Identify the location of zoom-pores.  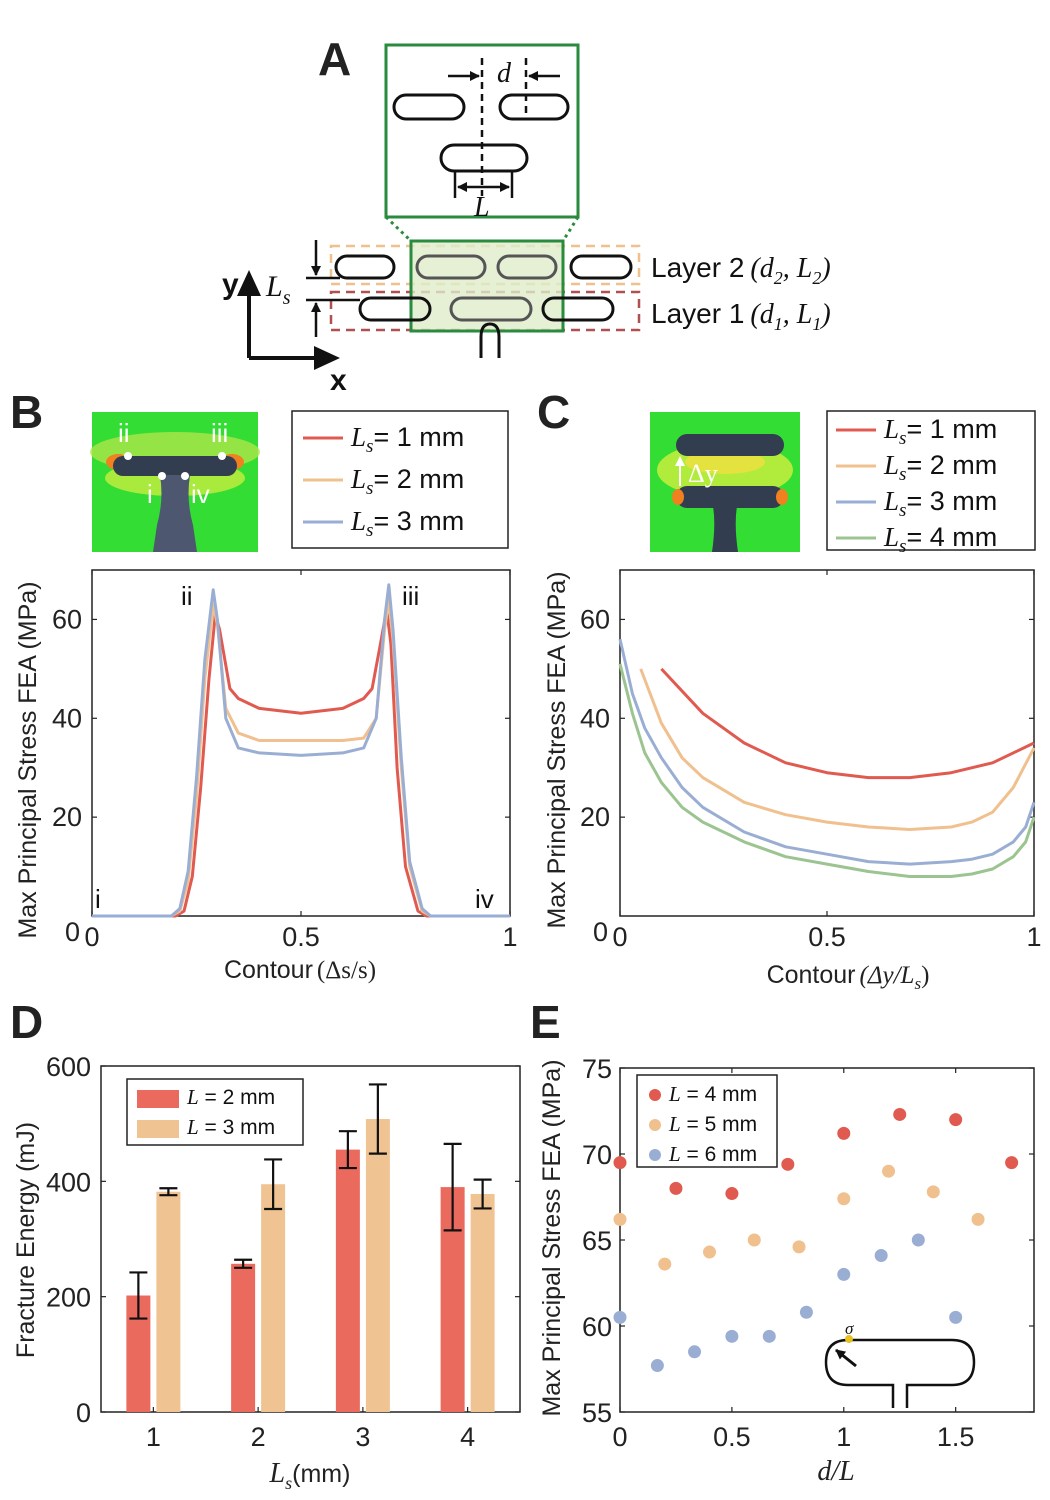
(481, 133).